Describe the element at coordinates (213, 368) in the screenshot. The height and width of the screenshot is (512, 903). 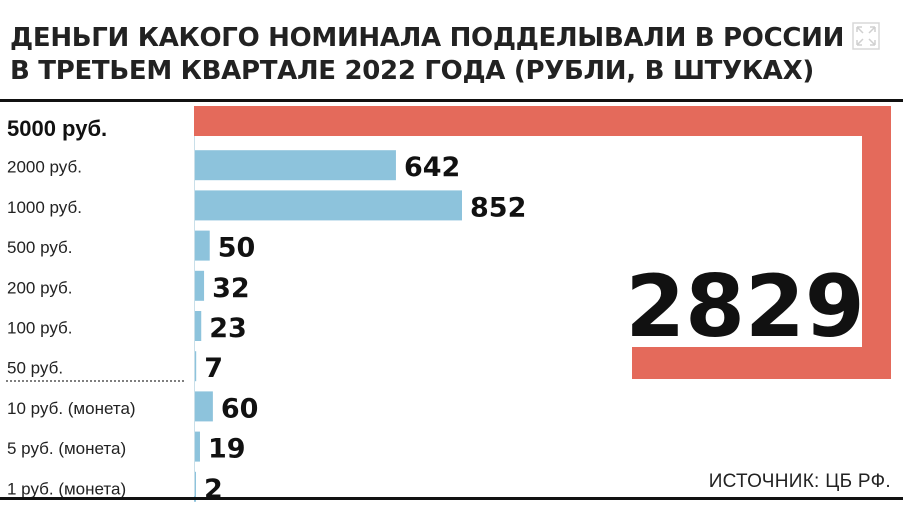
I see `value-label: 7` at that location.